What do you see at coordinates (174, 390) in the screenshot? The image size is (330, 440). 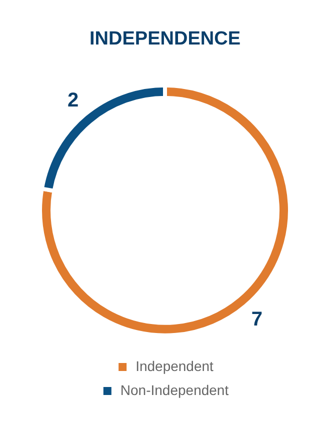 I see `legend-label: Non-Independent` at bounding box center [174, 390].